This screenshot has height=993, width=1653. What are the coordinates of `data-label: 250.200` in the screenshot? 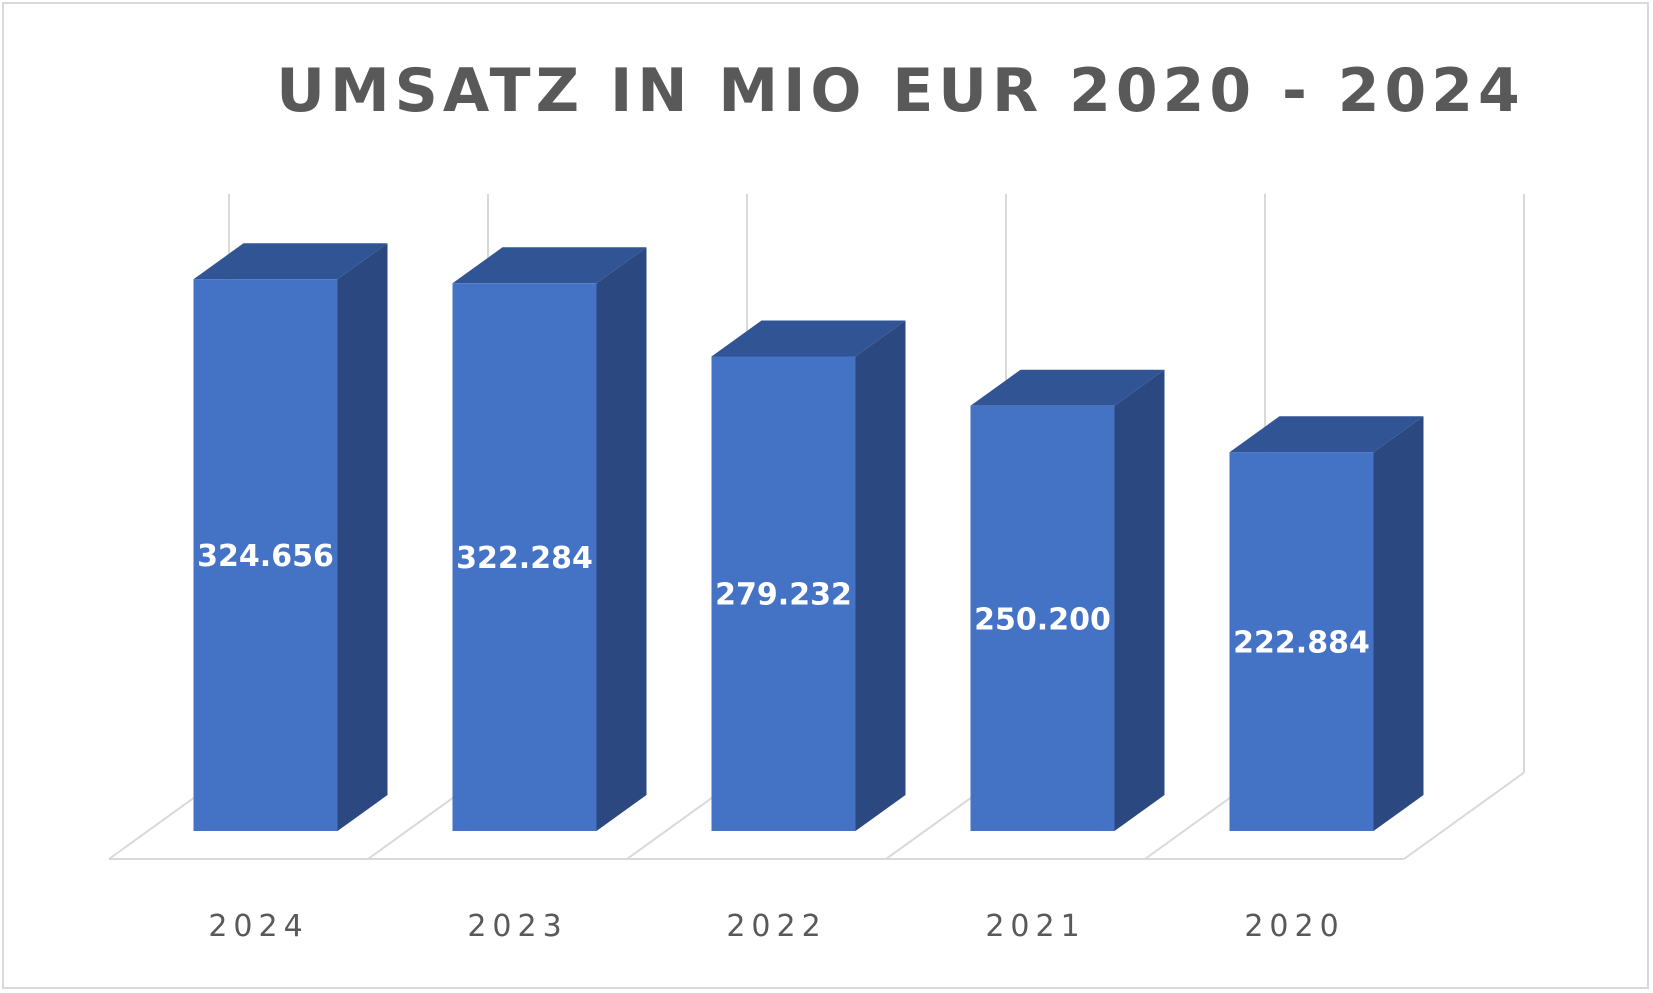 It's located at (1042, 619).